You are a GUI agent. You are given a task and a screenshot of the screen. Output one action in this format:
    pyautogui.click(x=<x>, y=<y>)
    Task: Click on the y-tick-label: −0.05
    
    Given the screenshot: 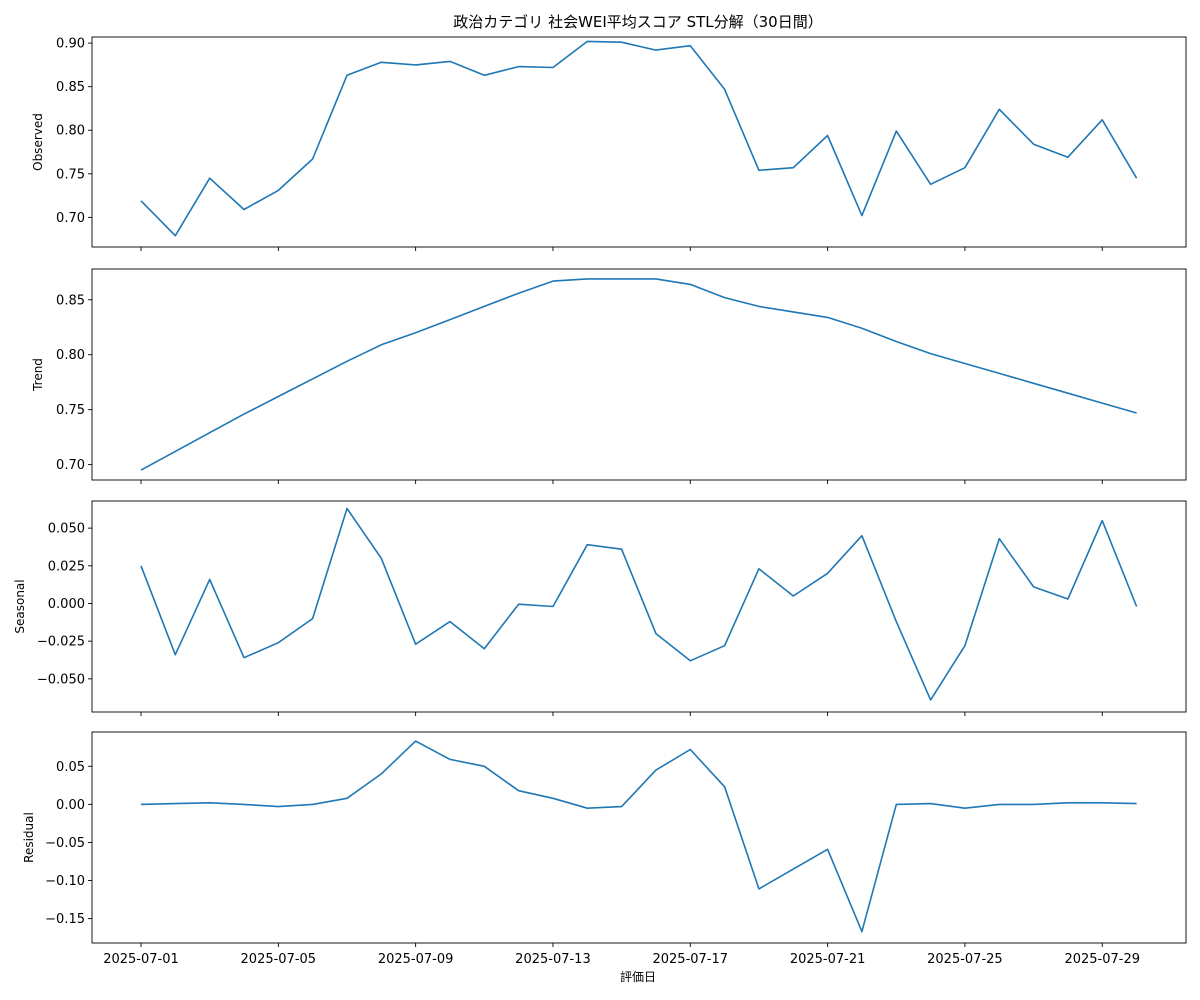 What is the action you would take?
    pyautogui.click(x=65, y=843)
    